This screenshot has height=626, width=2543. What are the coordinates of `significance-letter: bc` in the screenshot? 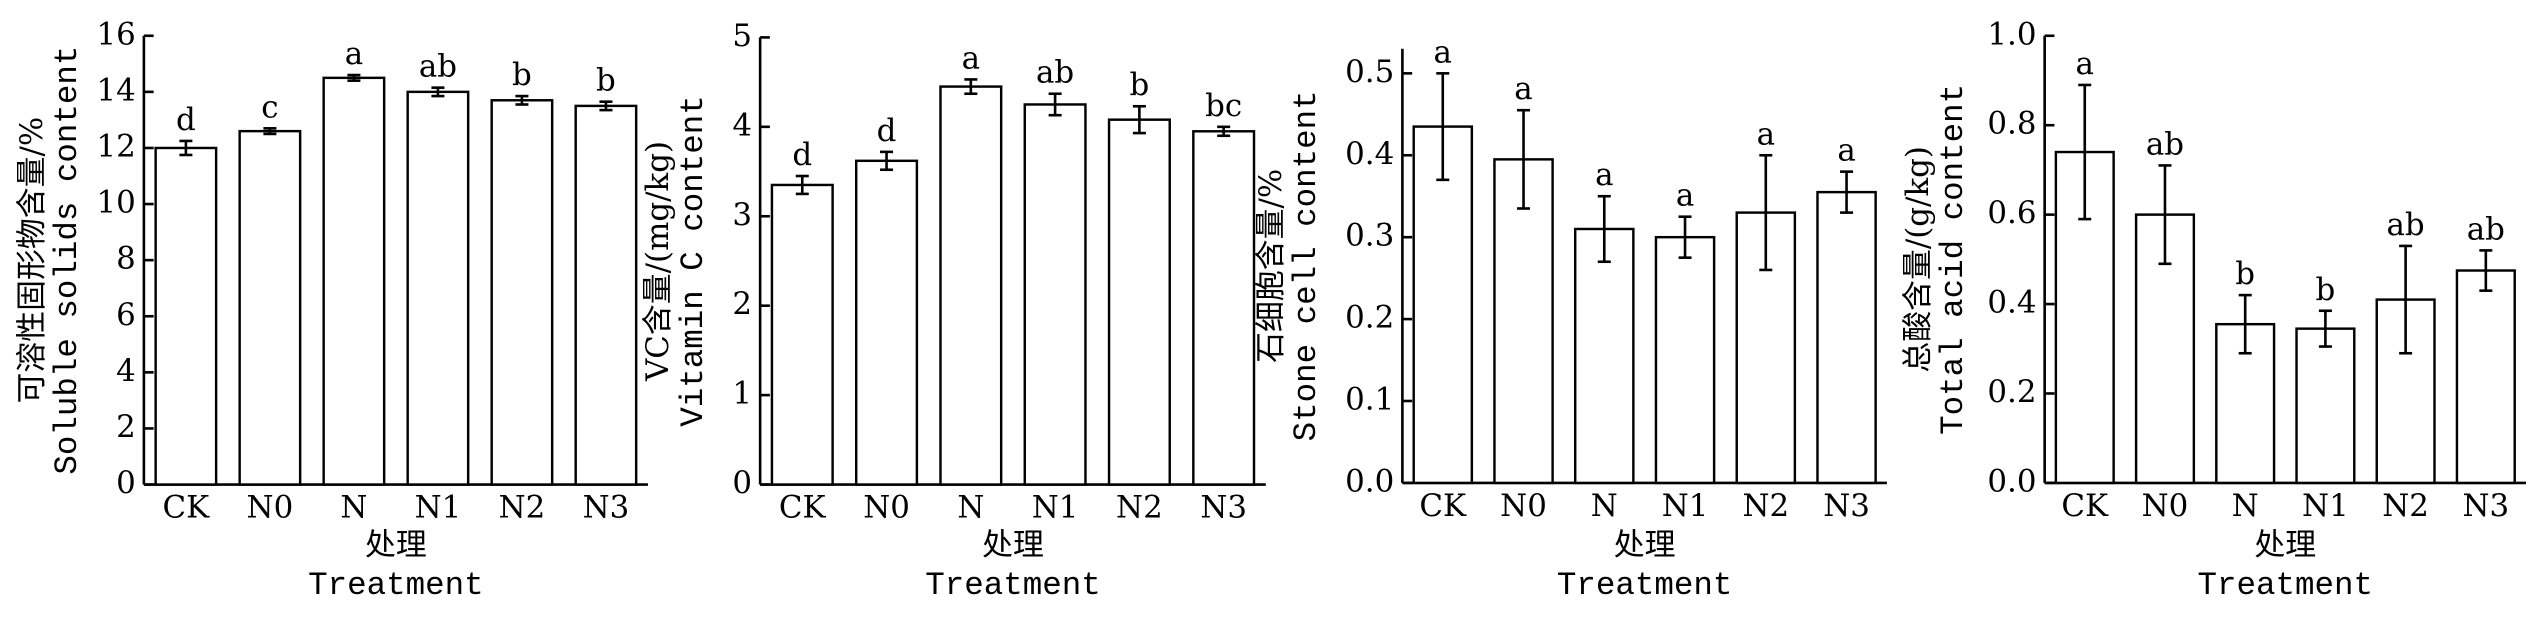 It's located at (1223, 106).